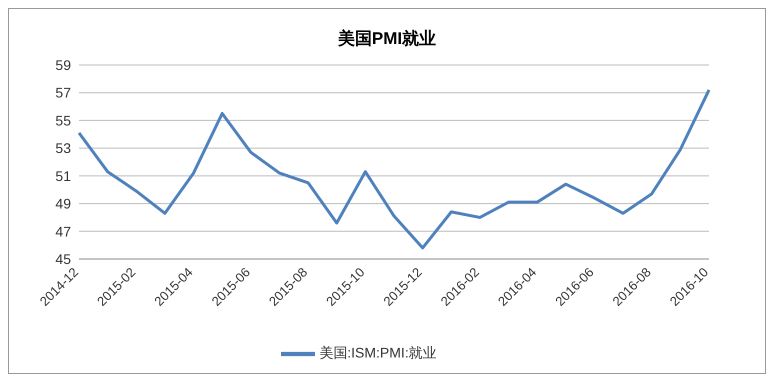 This screenshot has width=774, height=382. Describe the element at coordinates (63, 231) in the screenshot. I see `y-tick-label: 47` at that location.